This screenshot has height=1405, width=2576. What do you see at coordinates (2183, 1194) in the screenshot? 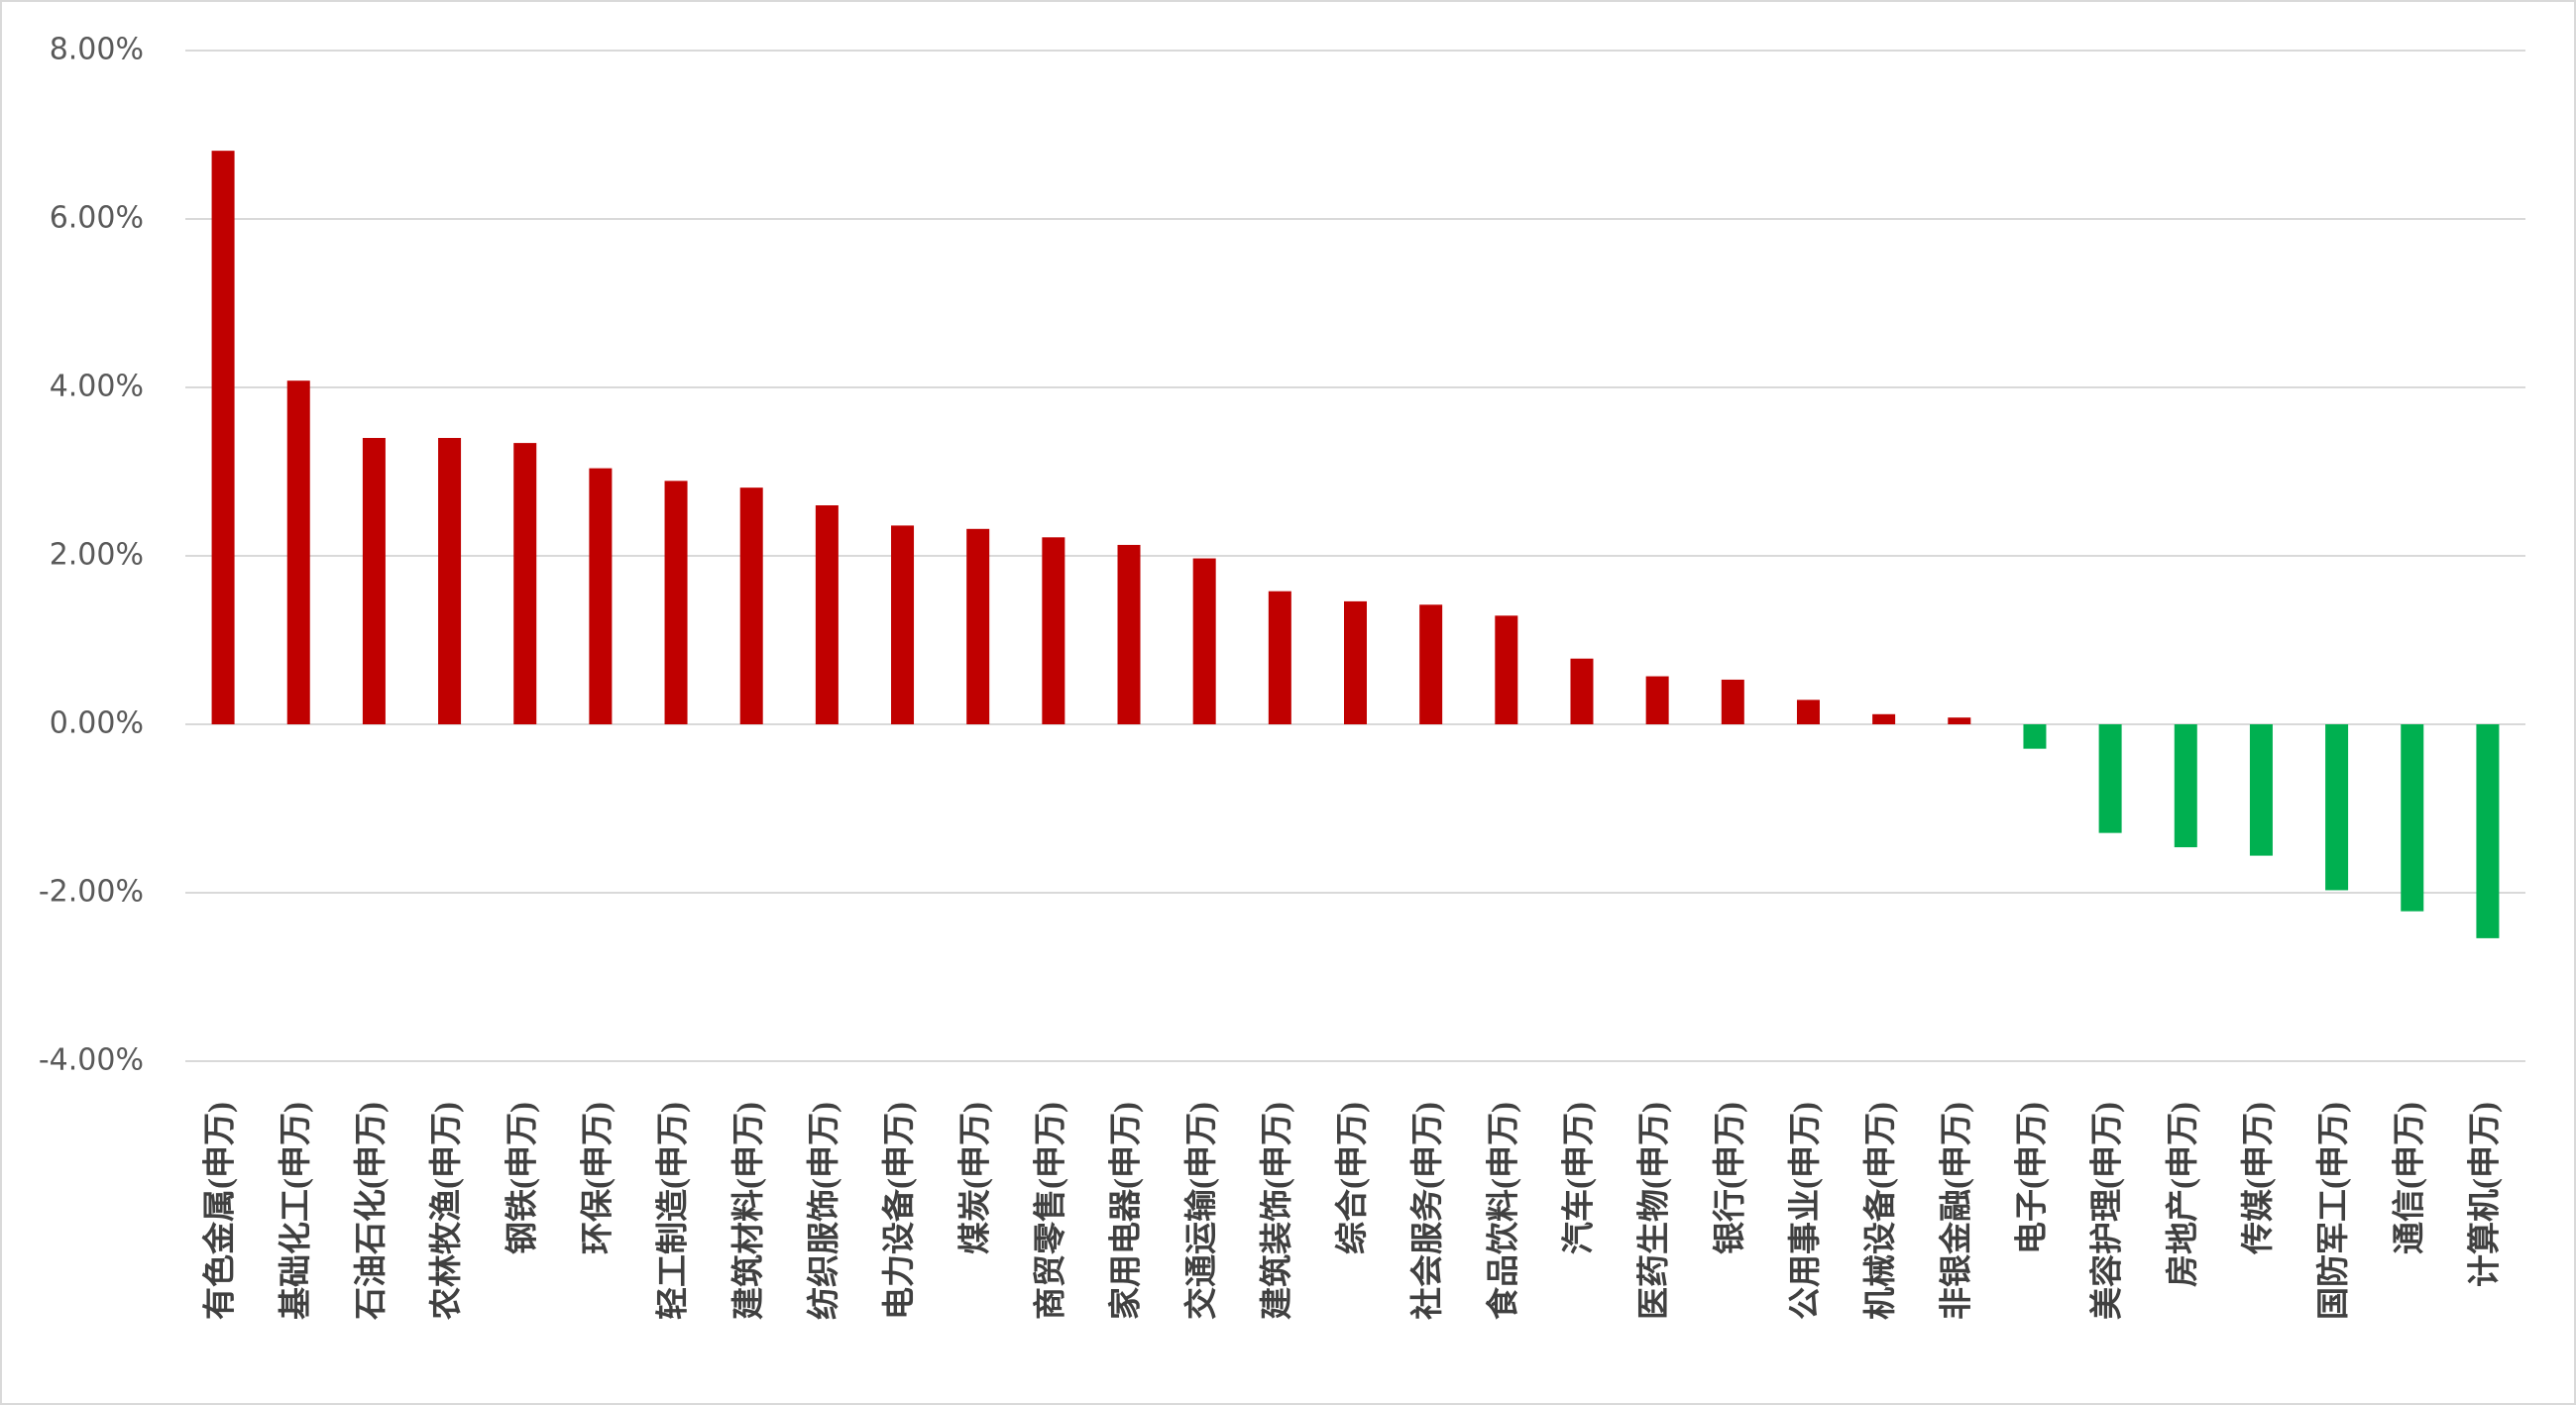
I see `x-tick-label: 房地产(申万)` at bounding box center [2183, 1194].